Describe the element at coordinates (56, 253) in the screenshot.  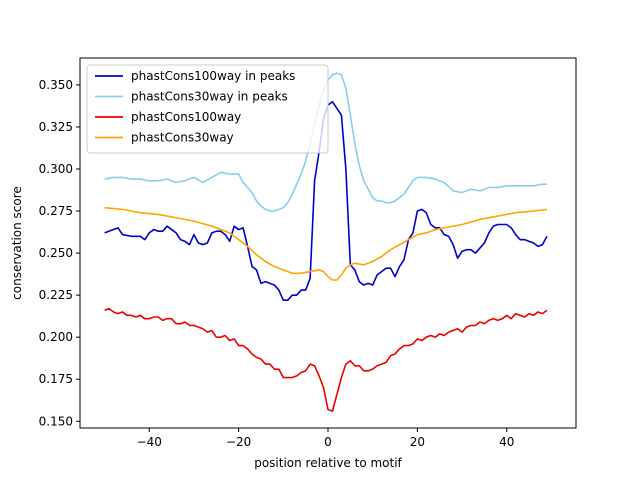
I see `y-tick-label: 0.250` at that location.